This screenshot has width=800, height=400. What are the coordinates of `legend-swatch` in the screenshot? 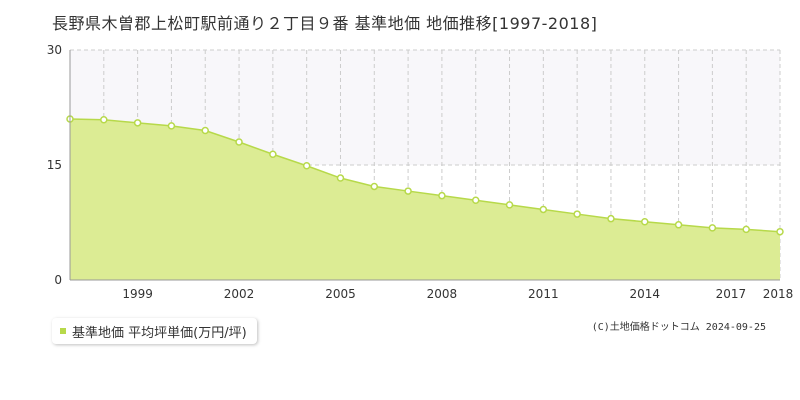 It's located at (63, 331).